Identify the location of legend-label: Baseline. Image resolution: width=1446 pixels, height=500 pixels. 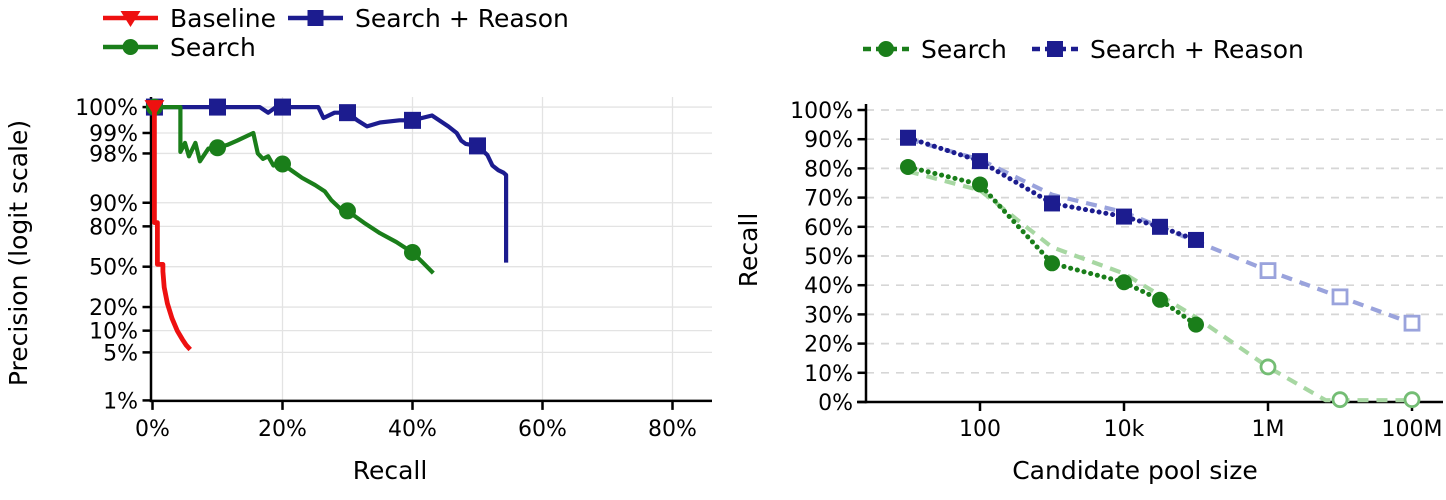
(223, 18).